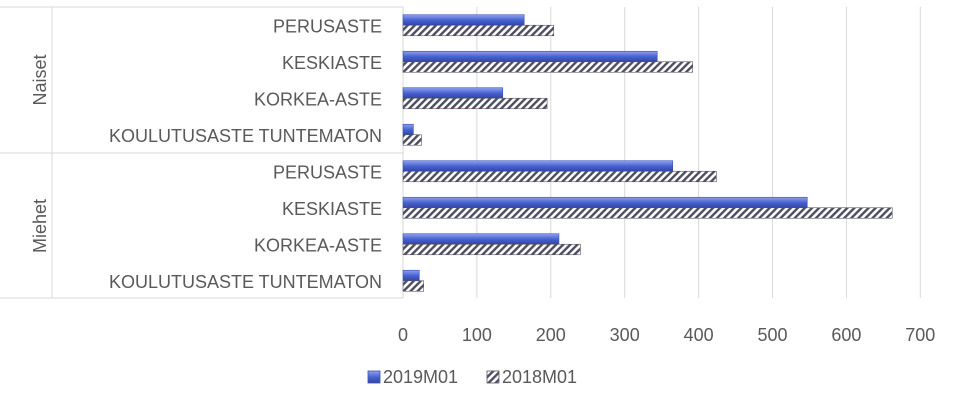 This screenshot has width=964, height=398. I want to click on legend-label: 2018M01, so click(539, 377).